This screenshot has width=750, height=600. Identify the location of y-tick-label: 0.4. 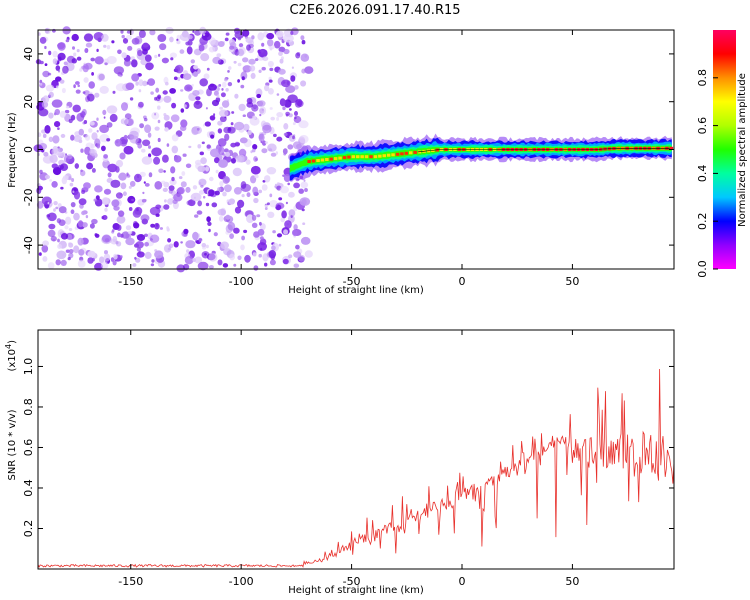
(28, 488).